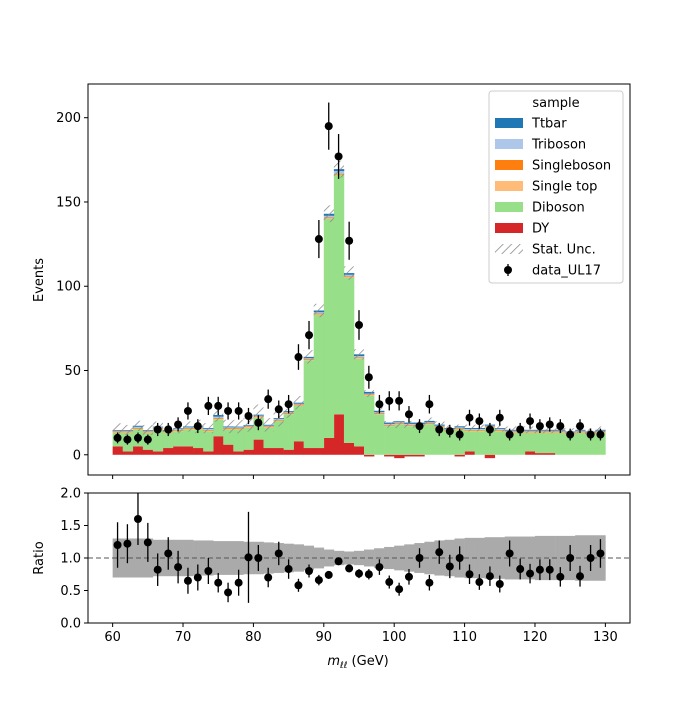  What do you see at coordinates (72, 371) in the screenshot?
I see `y-tick-label: 50` at bounding box center [72, 371].